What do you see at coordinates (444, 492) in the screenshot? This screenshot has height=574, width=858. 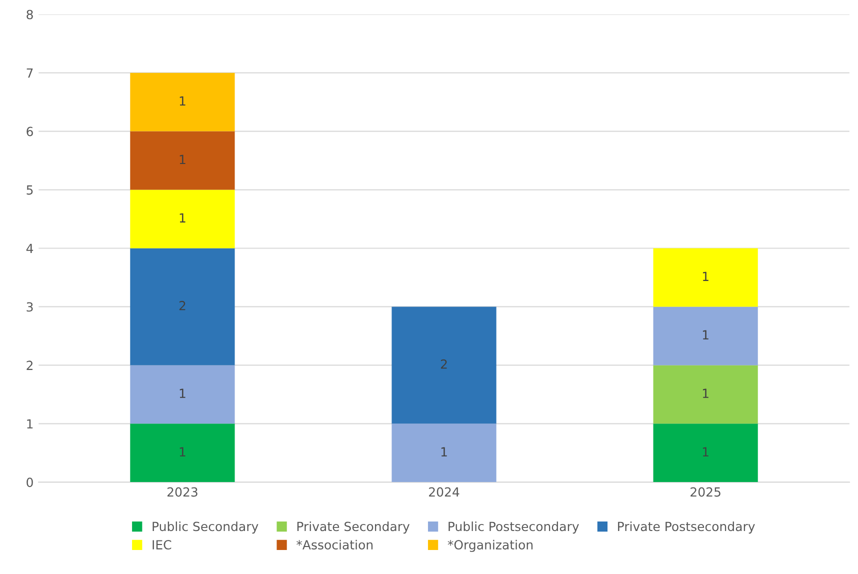 I see `x-tick-label: 2024` at bounding box center [444, 492].